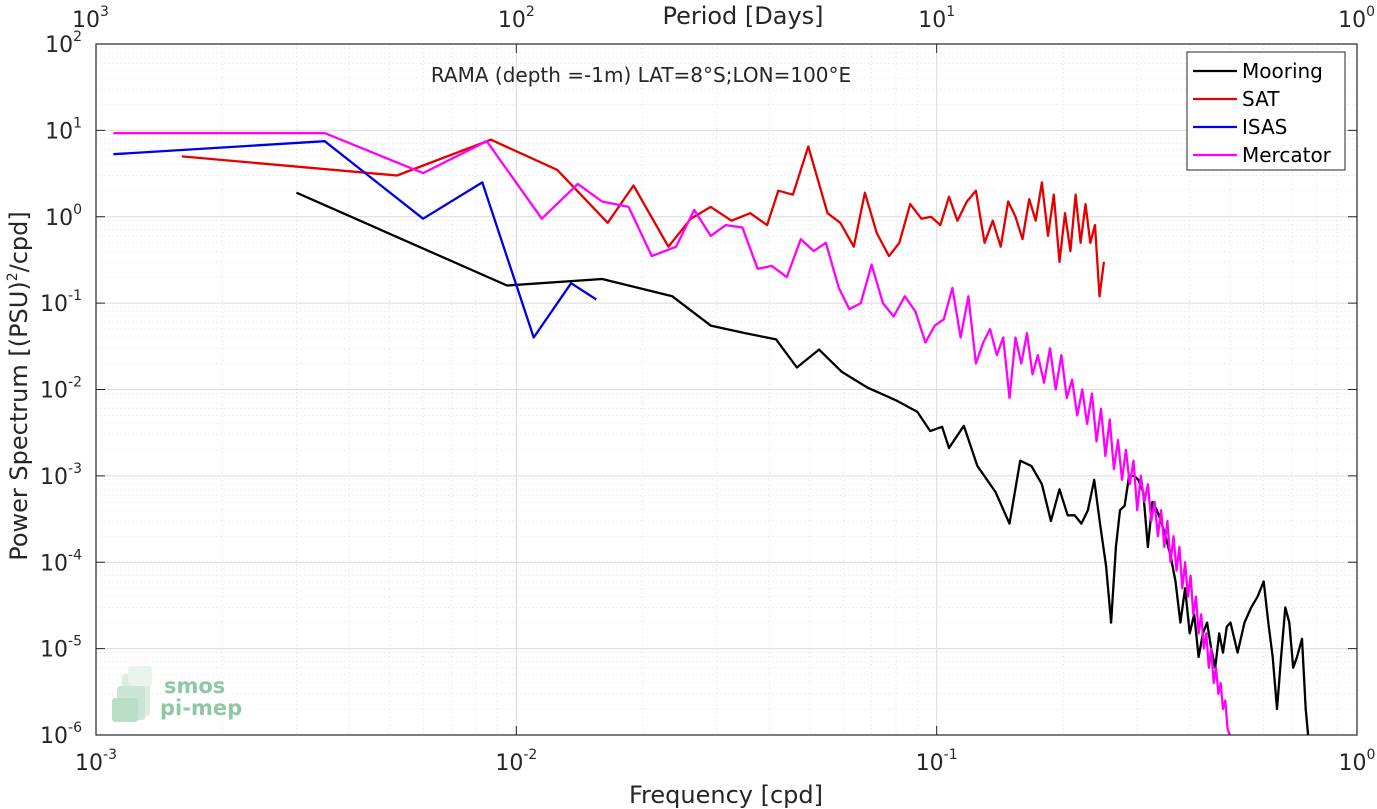  What do you see at coordinates (201, 708) in the screenshot?
I see `logo-line2: pi-mep` at bounding box center [201, 708].